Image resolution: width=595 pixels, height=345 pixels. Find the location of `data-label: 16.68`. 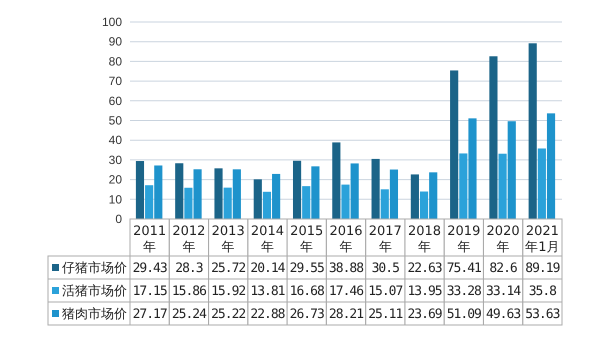

data-label: 16.68 is located at coordinates (307, 291).